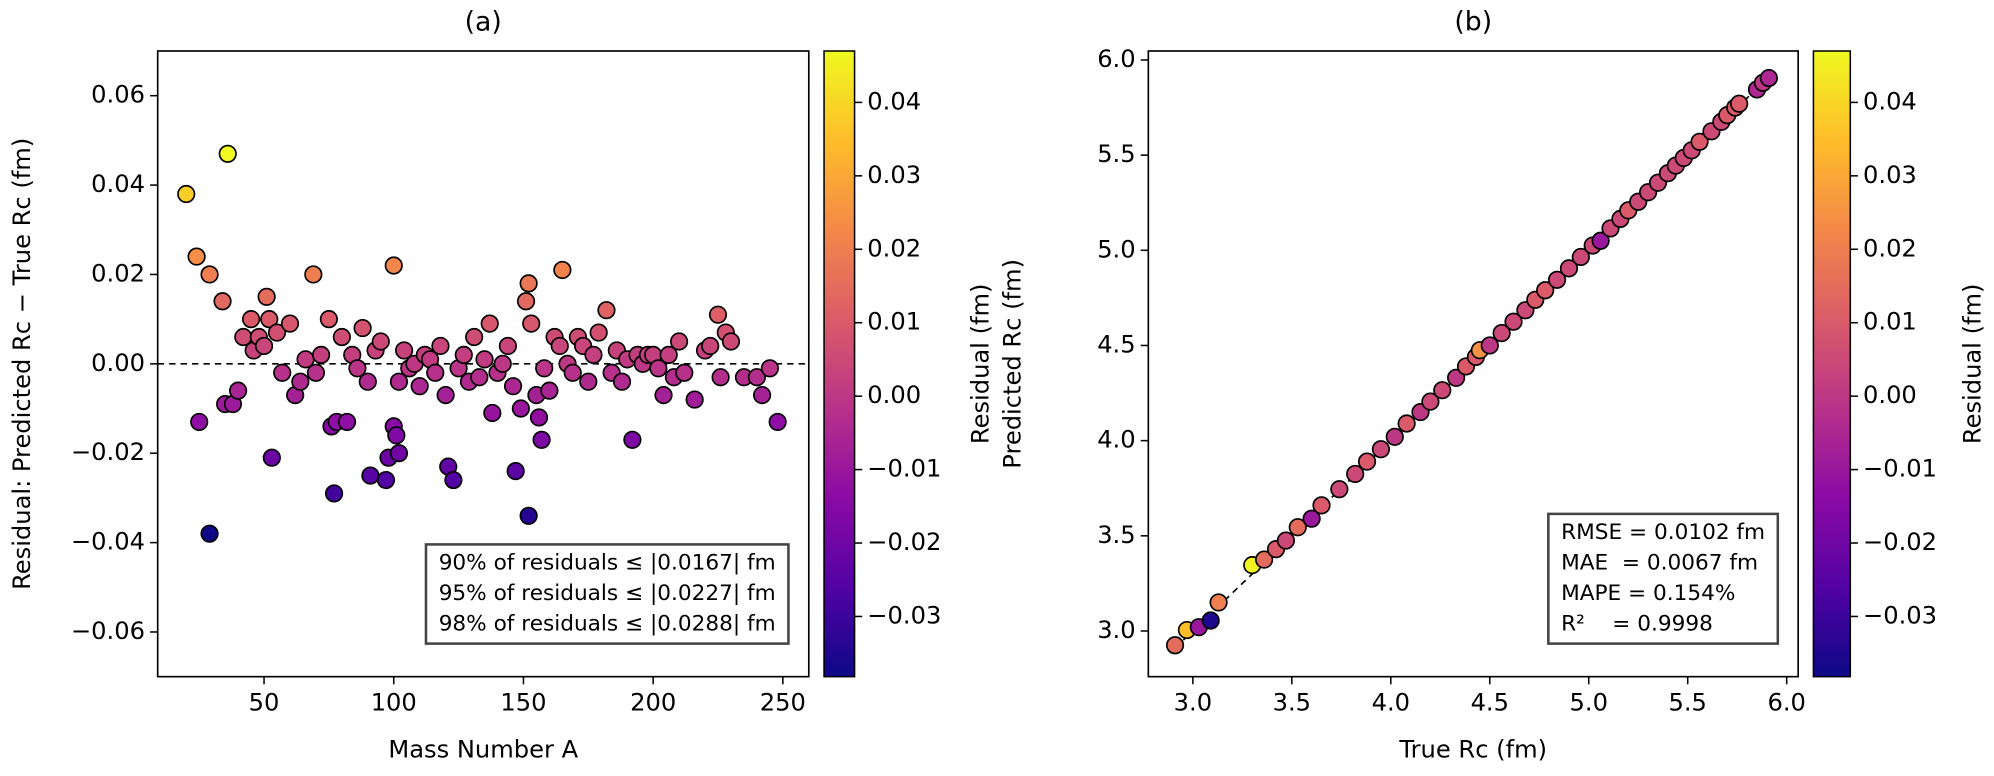 The height and width of the screenshot is (776, 1994). I want to click on x-tick-label: 150, so click(523, 702).